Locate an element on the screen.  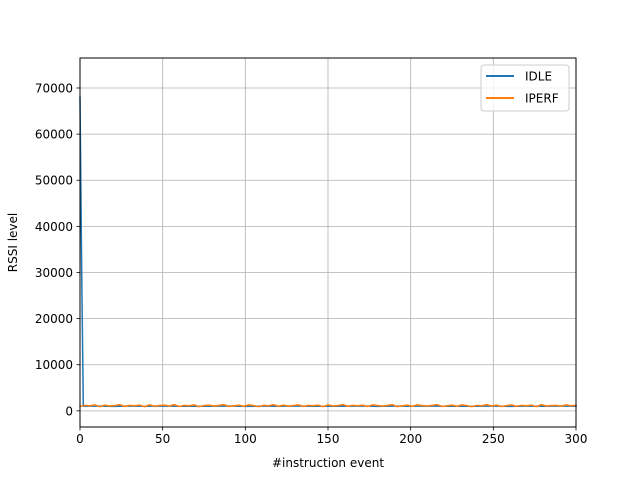
legend: IDLE IPERF is located at coordinates (525, 88).